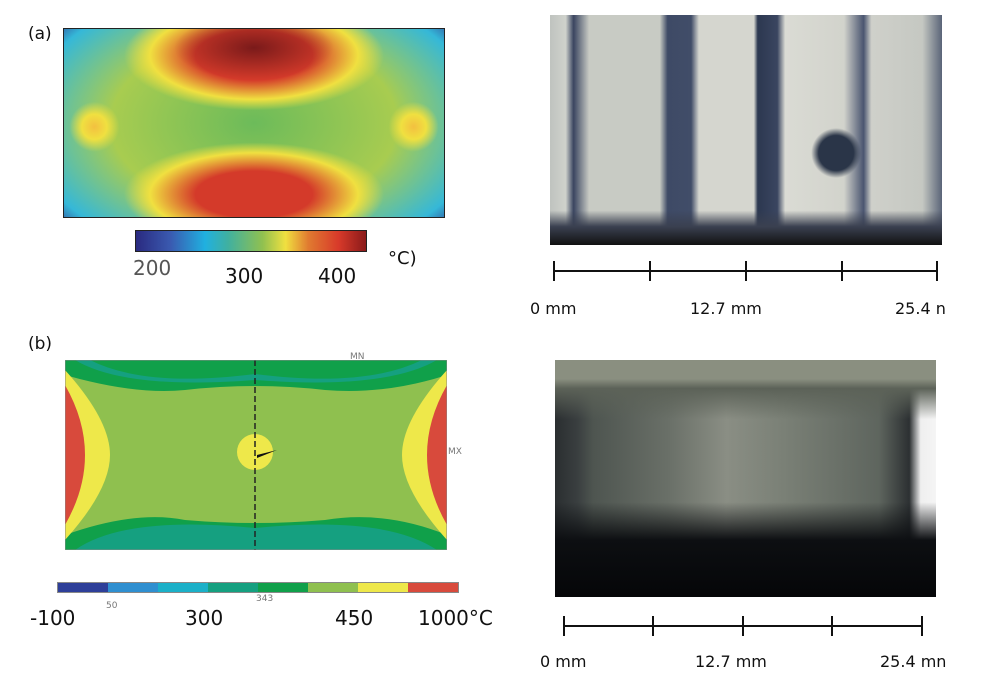 The image size is (992, 680). What do you see at coordinates (455, 618) in the screenshot?
I see `colorbar-tick: 1000°C` at bounding box center [455, 618].